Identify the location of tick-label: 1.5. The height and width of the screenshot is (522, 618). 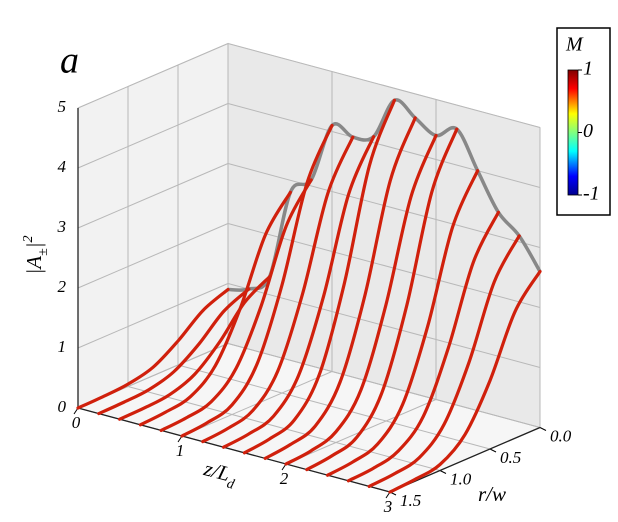
(410, 500).